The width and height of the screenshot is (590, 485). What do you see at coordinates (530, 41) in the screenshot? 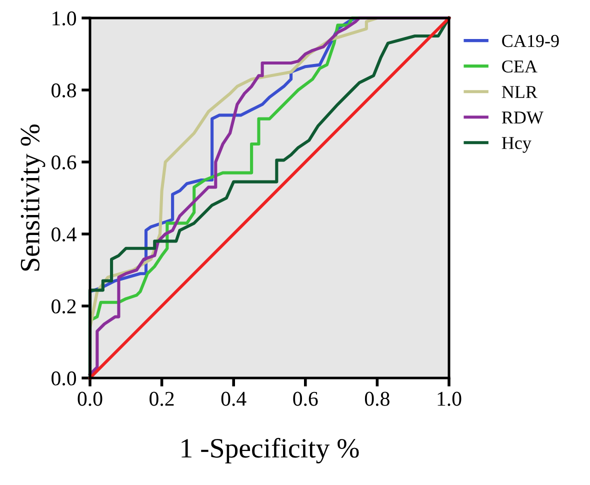
I see `legend-label: CA19-9` at bounding box center [530, 41].